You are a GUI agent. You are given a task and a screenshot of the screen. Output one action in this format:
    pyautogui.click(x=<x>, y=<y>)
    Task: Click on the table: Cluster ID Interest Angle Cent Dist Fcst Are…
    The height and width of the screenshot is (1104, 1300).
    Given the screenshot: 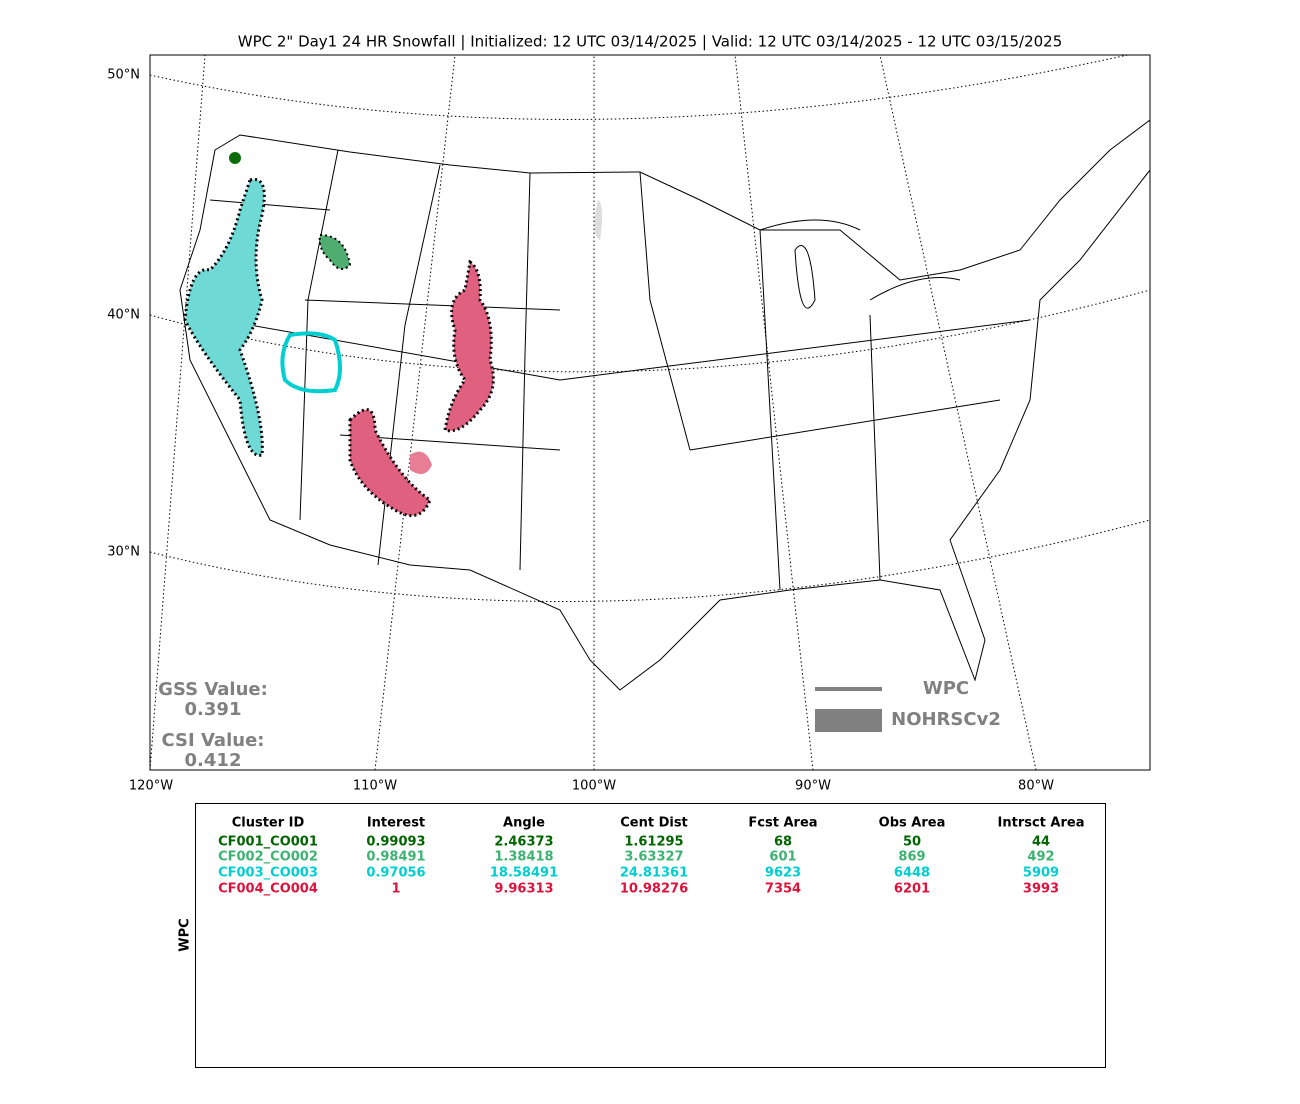 What is the action you would take?
    pyautogui.click(x=651, y=856)
    